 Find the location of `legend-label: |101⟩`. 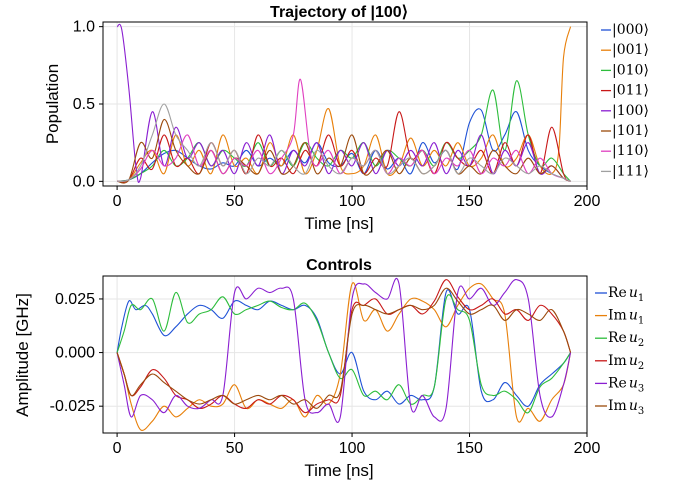

legend-label: |101⟩ is located at coordinates (630, 131).